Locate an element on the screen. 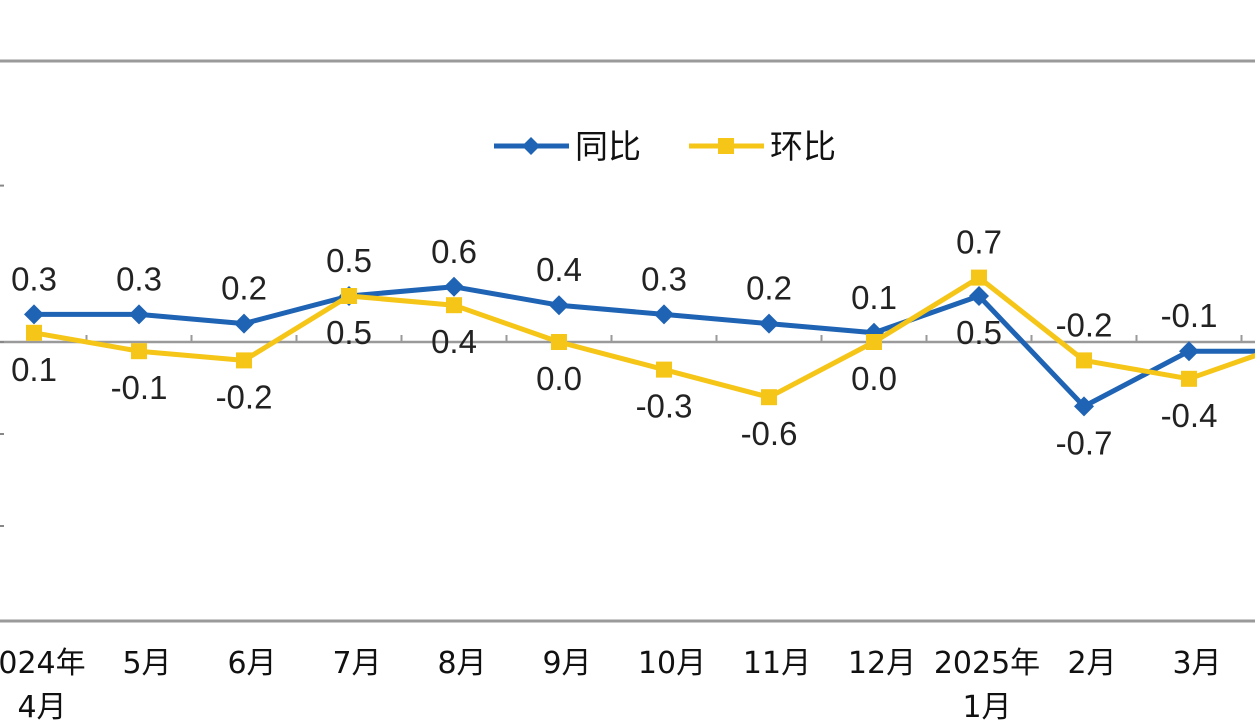  yoy-data-label-2: 0.2 is located at coordinates (244, 288).